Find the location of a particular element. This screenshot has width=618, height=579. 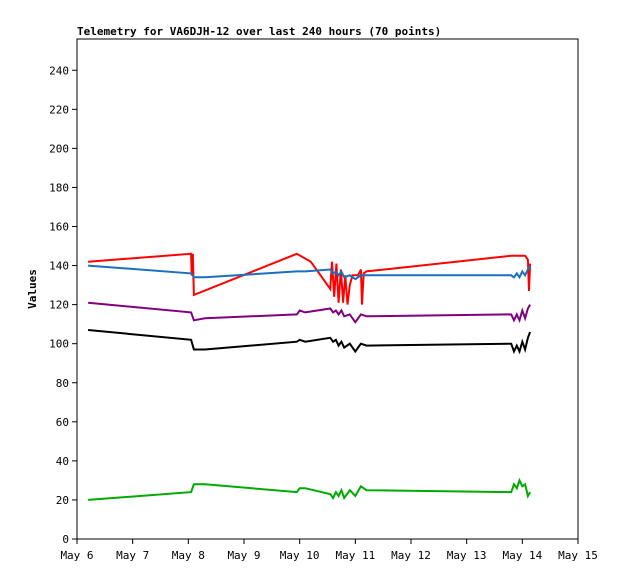

x-tick-label: May 15 is located at coordinates (578, 555).